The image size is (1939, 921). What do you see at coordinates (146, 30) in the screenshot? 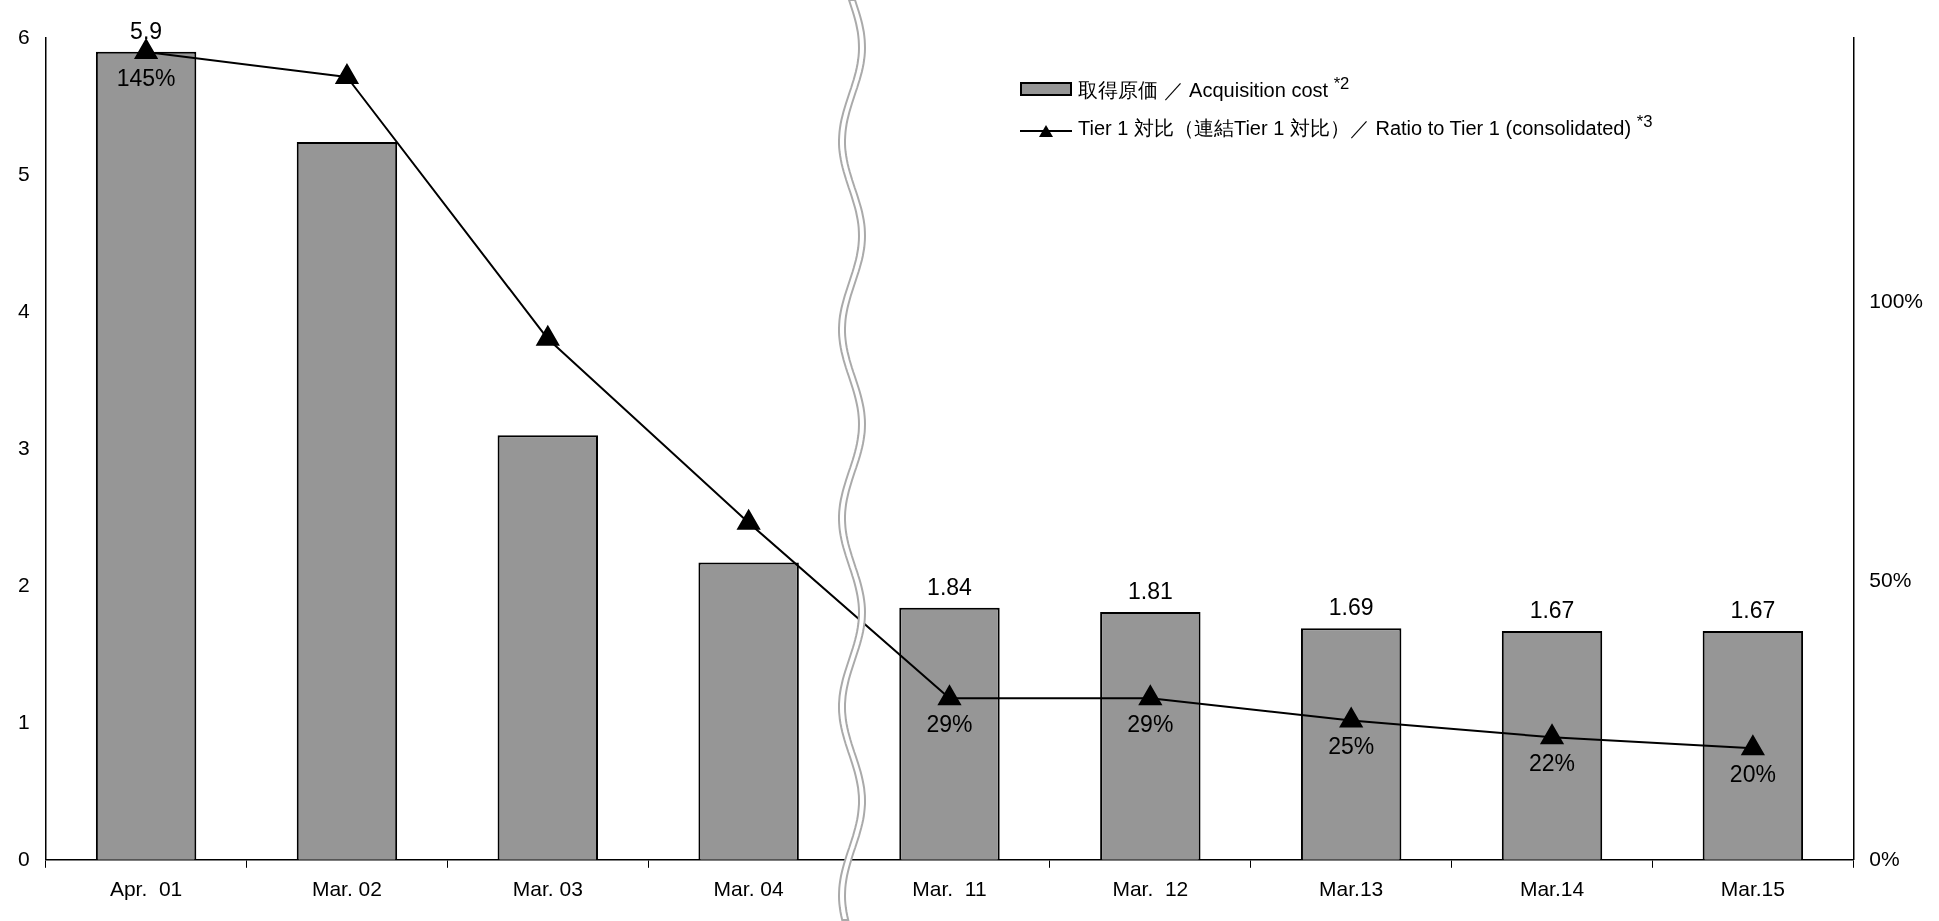
I see `data-label: 5.9` at bounding box center [146, 30].